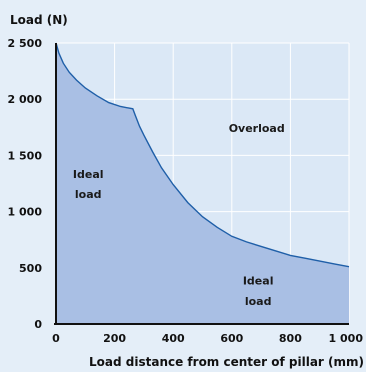 This screenshot has height=372, width=366. Describe the element at coordinates (56, 338) in the screenshot. I see `x-tick-label: 0` at that location.